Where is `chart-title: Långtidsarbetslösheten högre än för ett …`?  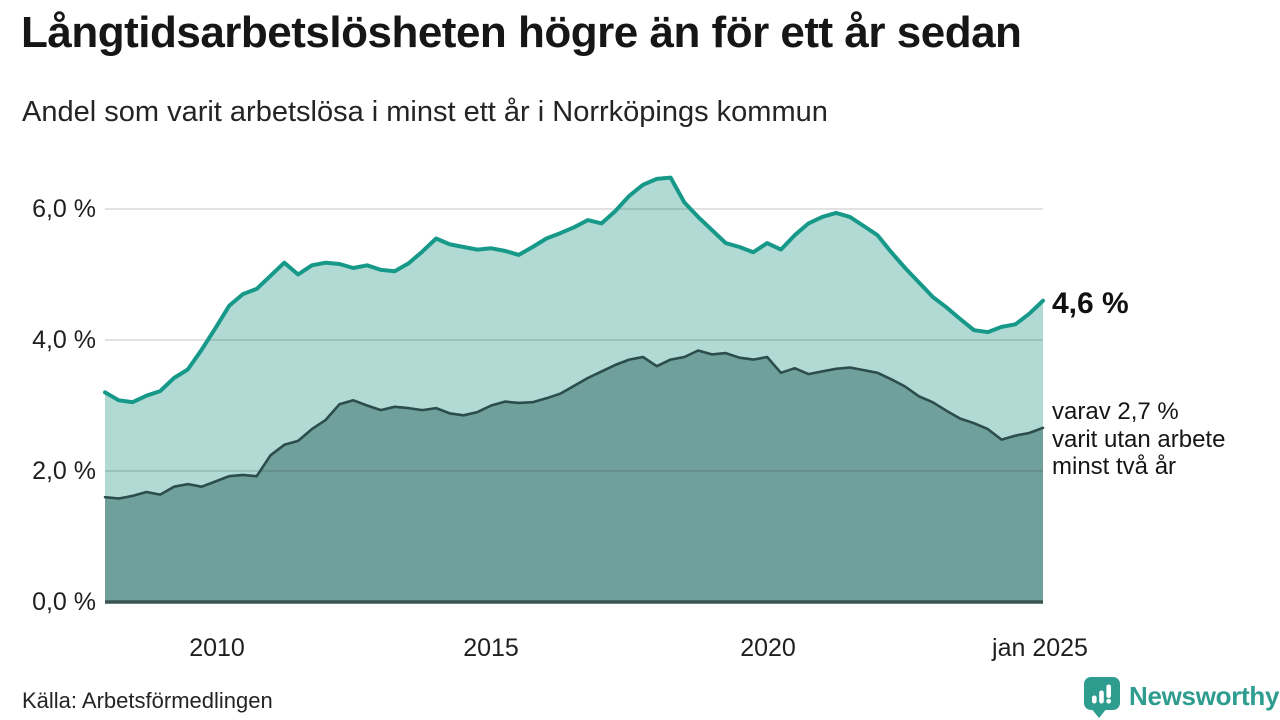
chart-title: Långtidsarbetslösheten högre än för ett … is located at coordinates (521, 32).